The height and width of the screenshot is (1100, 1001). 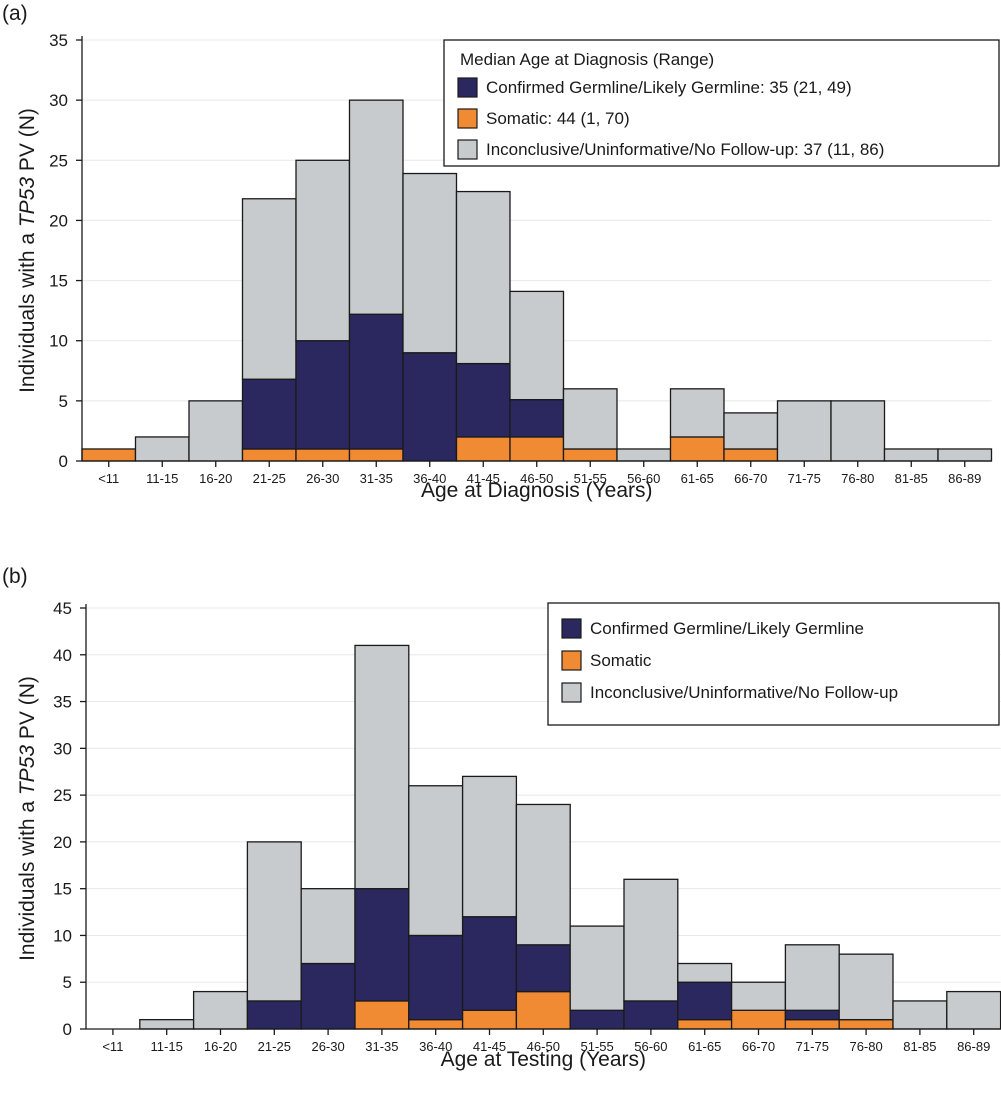 What do you see at coordinates (643, 478) in the screenshot?
I see `x-tick-label: 56-60` at bounding box center [643, 478].